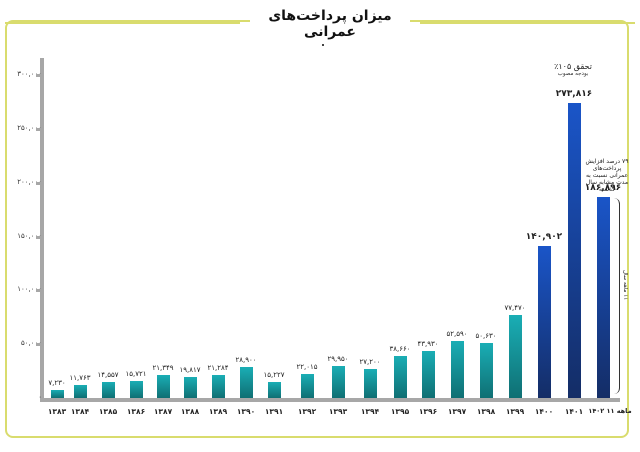 The image size is (640, 452). What do you see at coordinates (307, 411) in the screenshot?
I see `x-tick-label: ۱۳۹۲` at bounding box center [307, 411].